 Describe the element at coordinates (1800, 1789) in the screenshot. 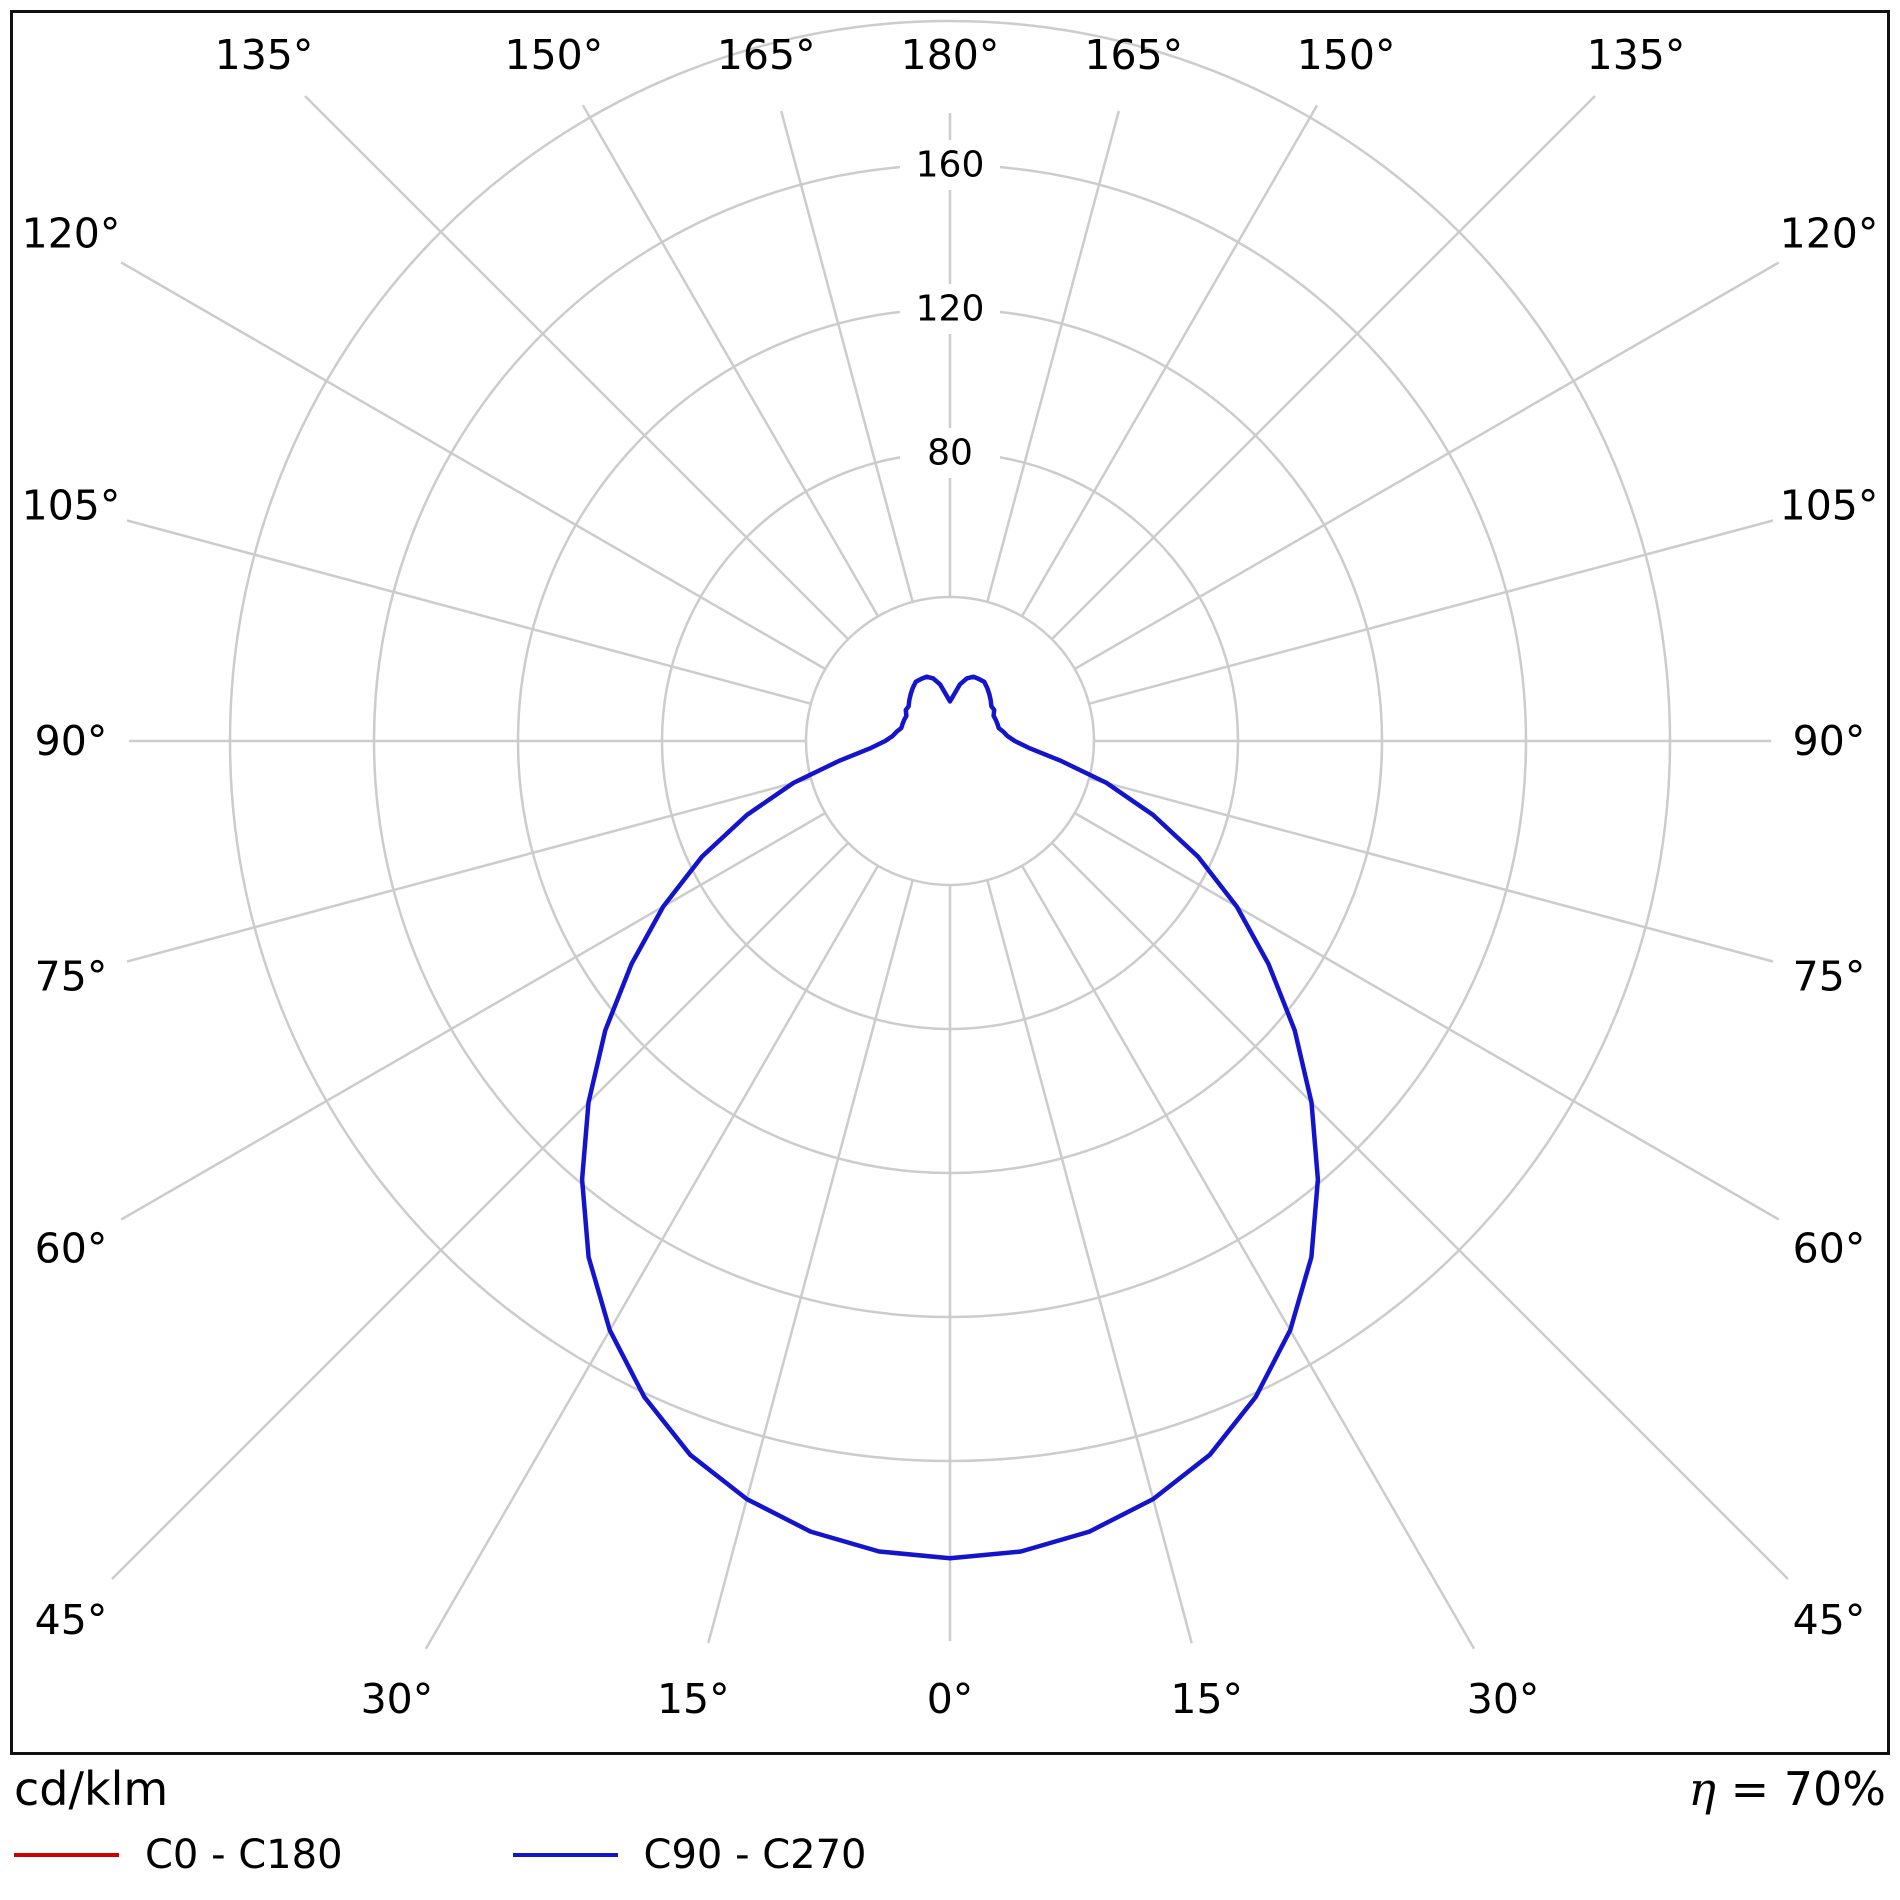

I see `efficiency-value: = 70%` at that location.